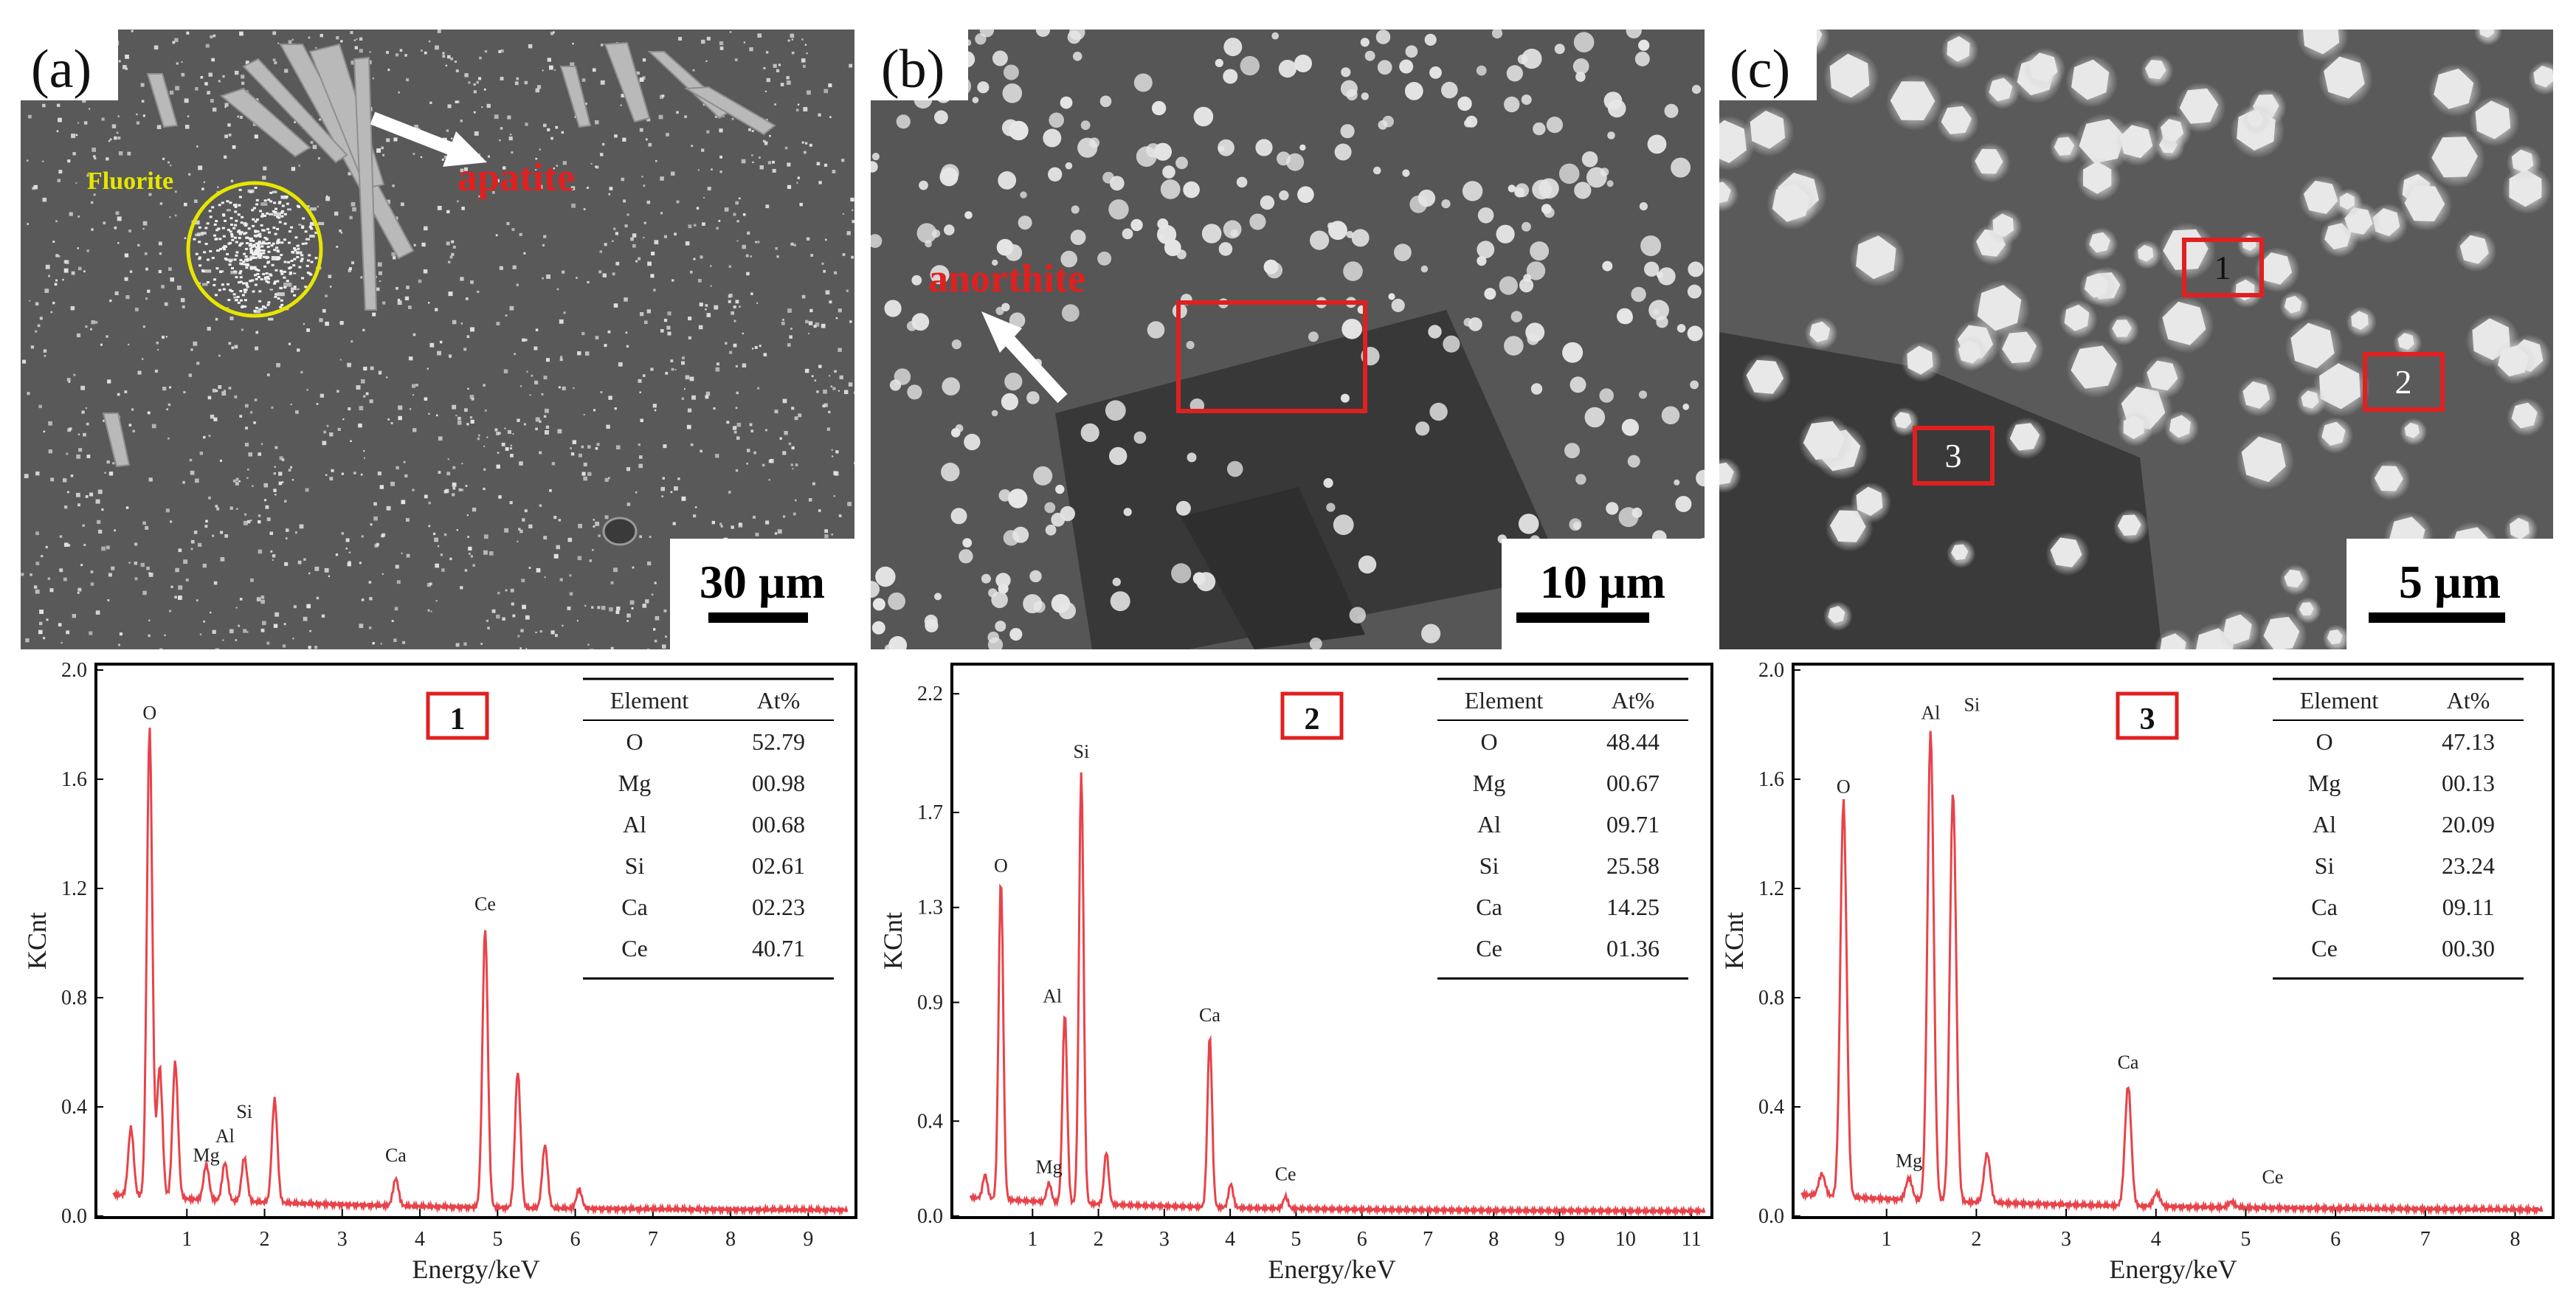 The width and height of the screenshot is (2576, 1298). I want to click on point-marker-box, so click(1312, 715).